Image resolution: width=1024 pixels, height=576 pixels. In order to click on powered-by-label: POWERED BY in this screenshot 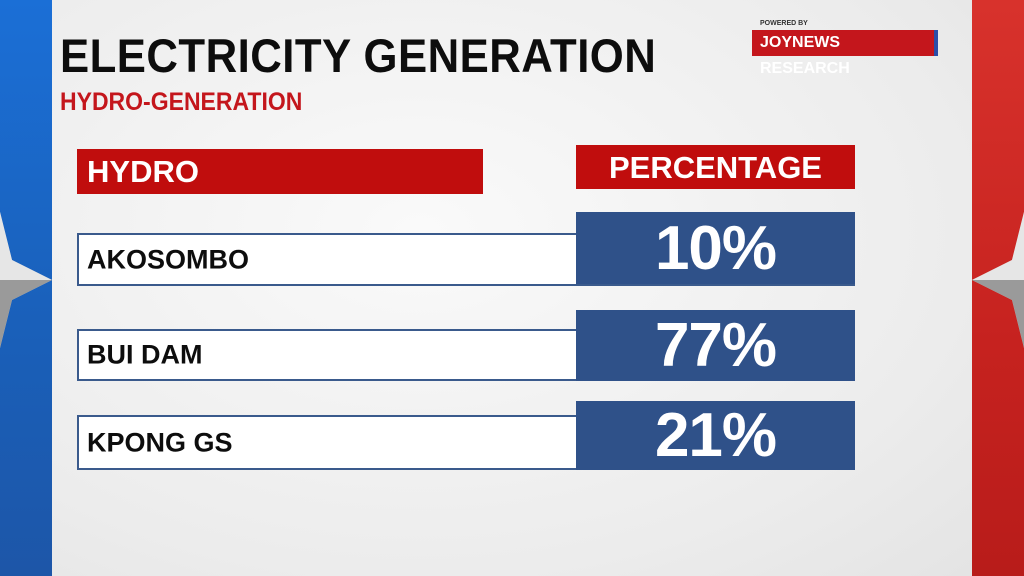, I will do `click(784, 23)`.